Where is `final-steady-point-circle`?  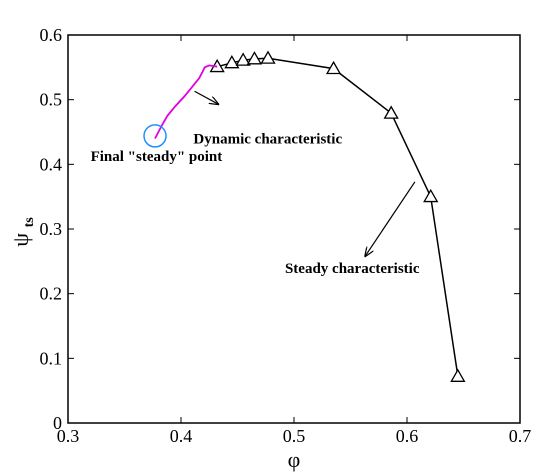 final-steady-point-circle is located at coordinates (155, 136).